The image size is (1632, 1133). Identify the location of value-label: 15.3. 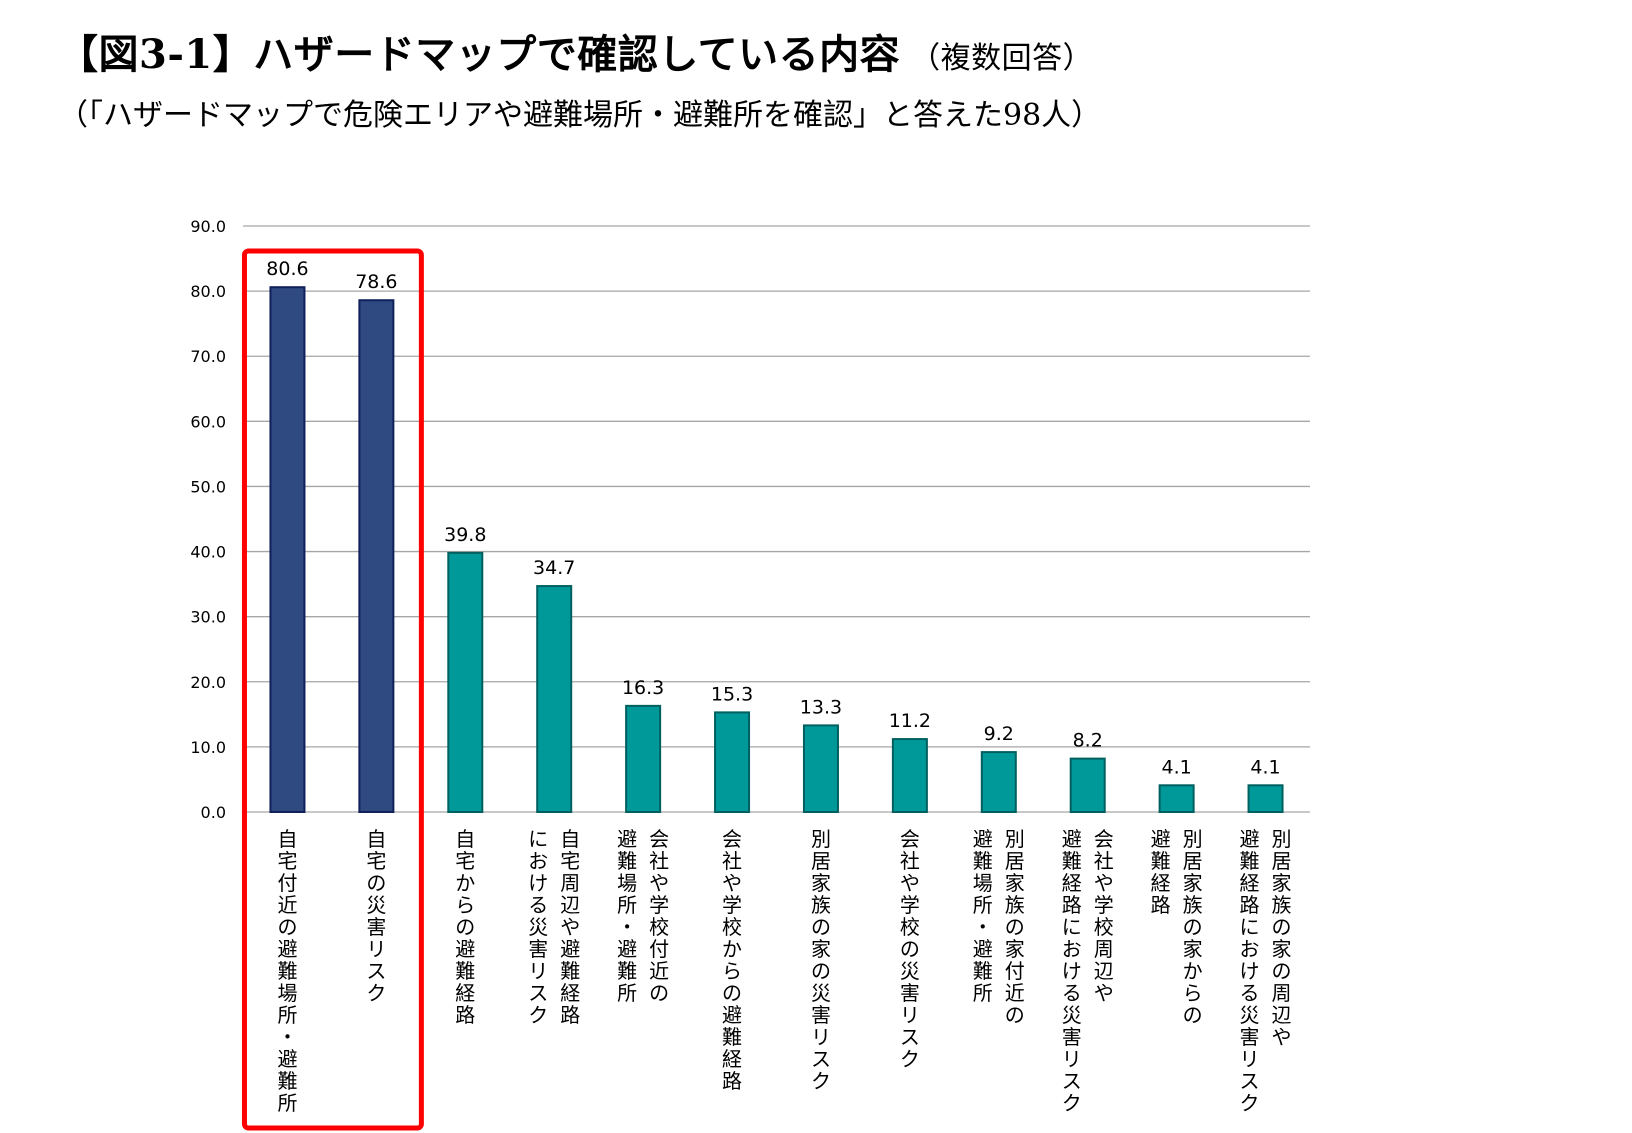
(732, 694).